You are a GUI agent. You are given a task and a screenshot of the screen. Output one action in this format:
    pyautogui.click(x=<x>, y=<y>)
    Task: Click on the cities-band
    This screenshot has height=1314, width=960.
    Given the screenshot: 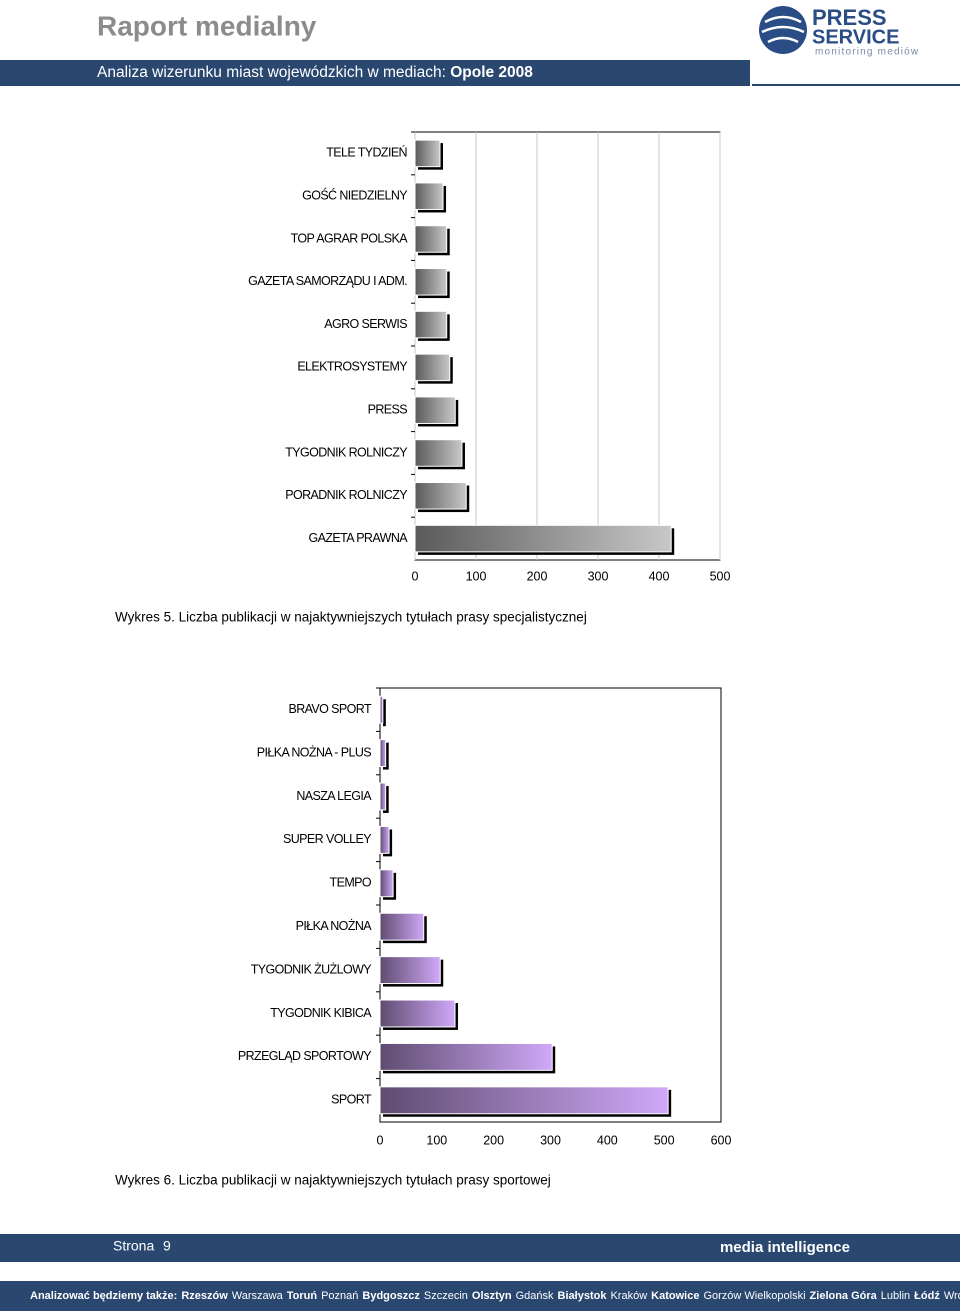 What is the action you would take?
    pyautogui.click(x=480, y=1296)
    